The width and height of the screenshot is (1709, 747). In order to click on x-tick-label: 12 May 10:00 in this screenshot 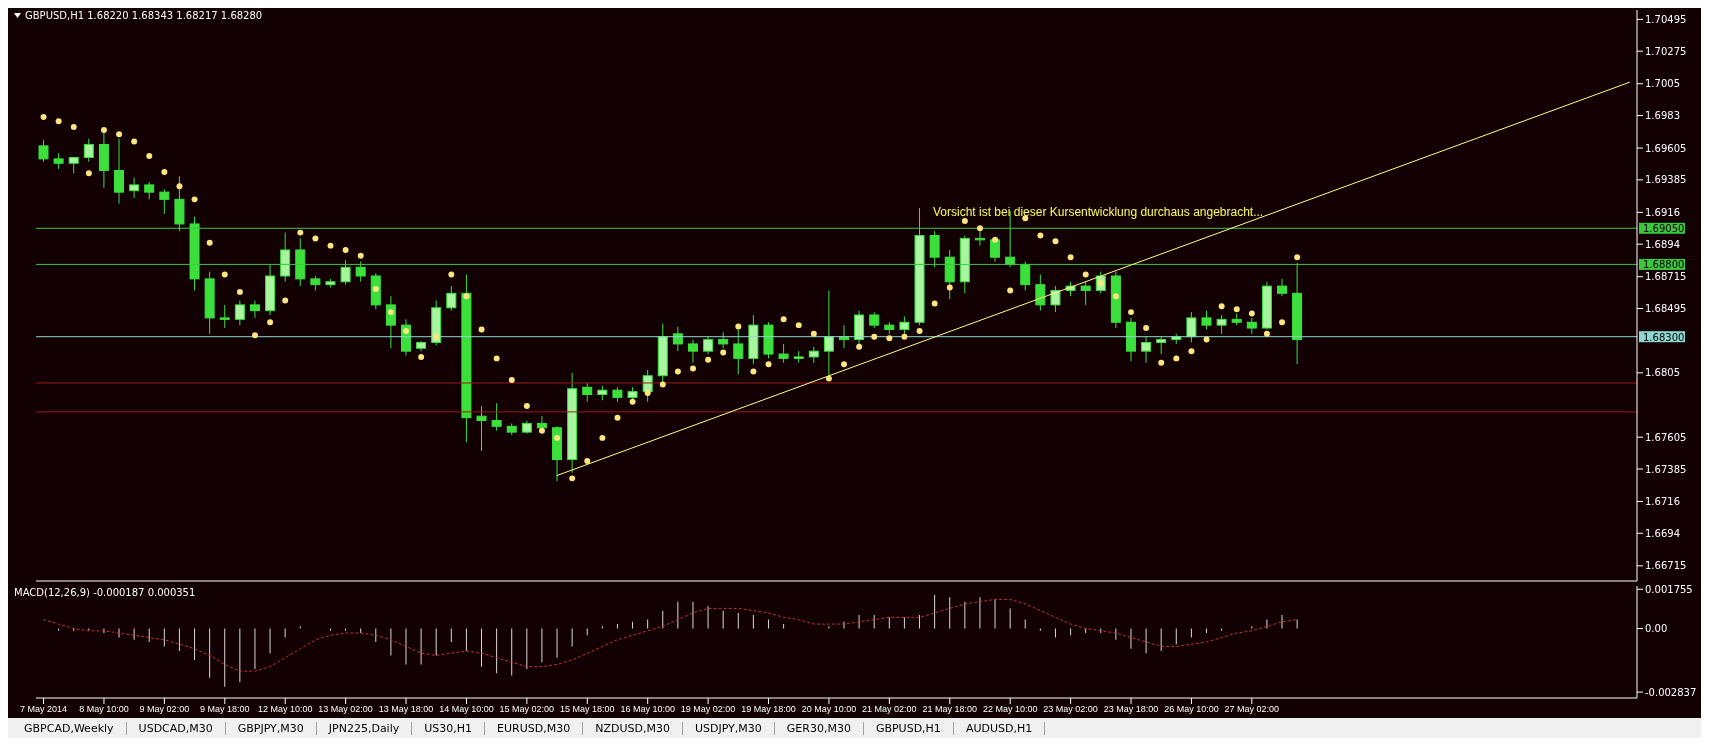, I will do `click(285, 709)`.